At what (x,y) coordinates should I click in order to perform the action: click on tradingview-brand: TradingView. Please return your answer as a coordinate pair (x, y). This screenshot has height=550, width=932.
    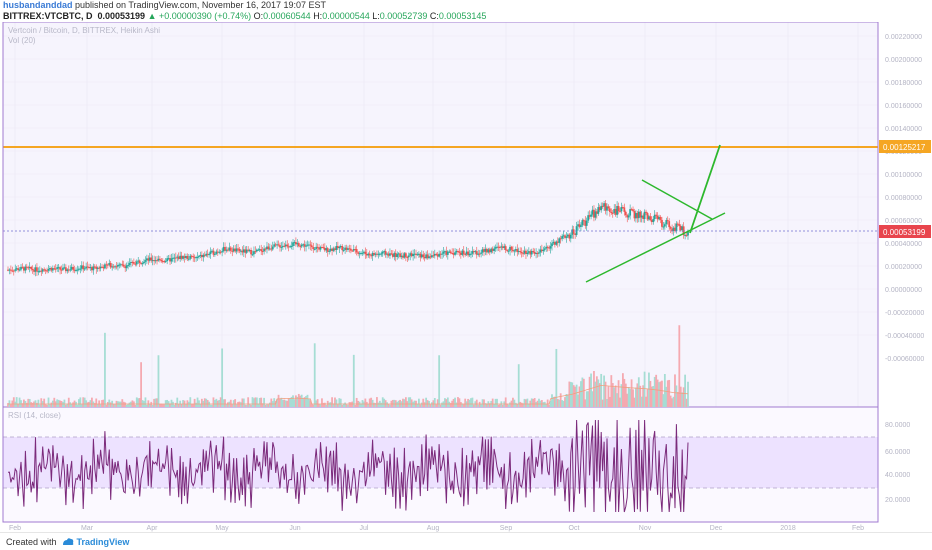
    Looking at the image, I should click on (103, 541).